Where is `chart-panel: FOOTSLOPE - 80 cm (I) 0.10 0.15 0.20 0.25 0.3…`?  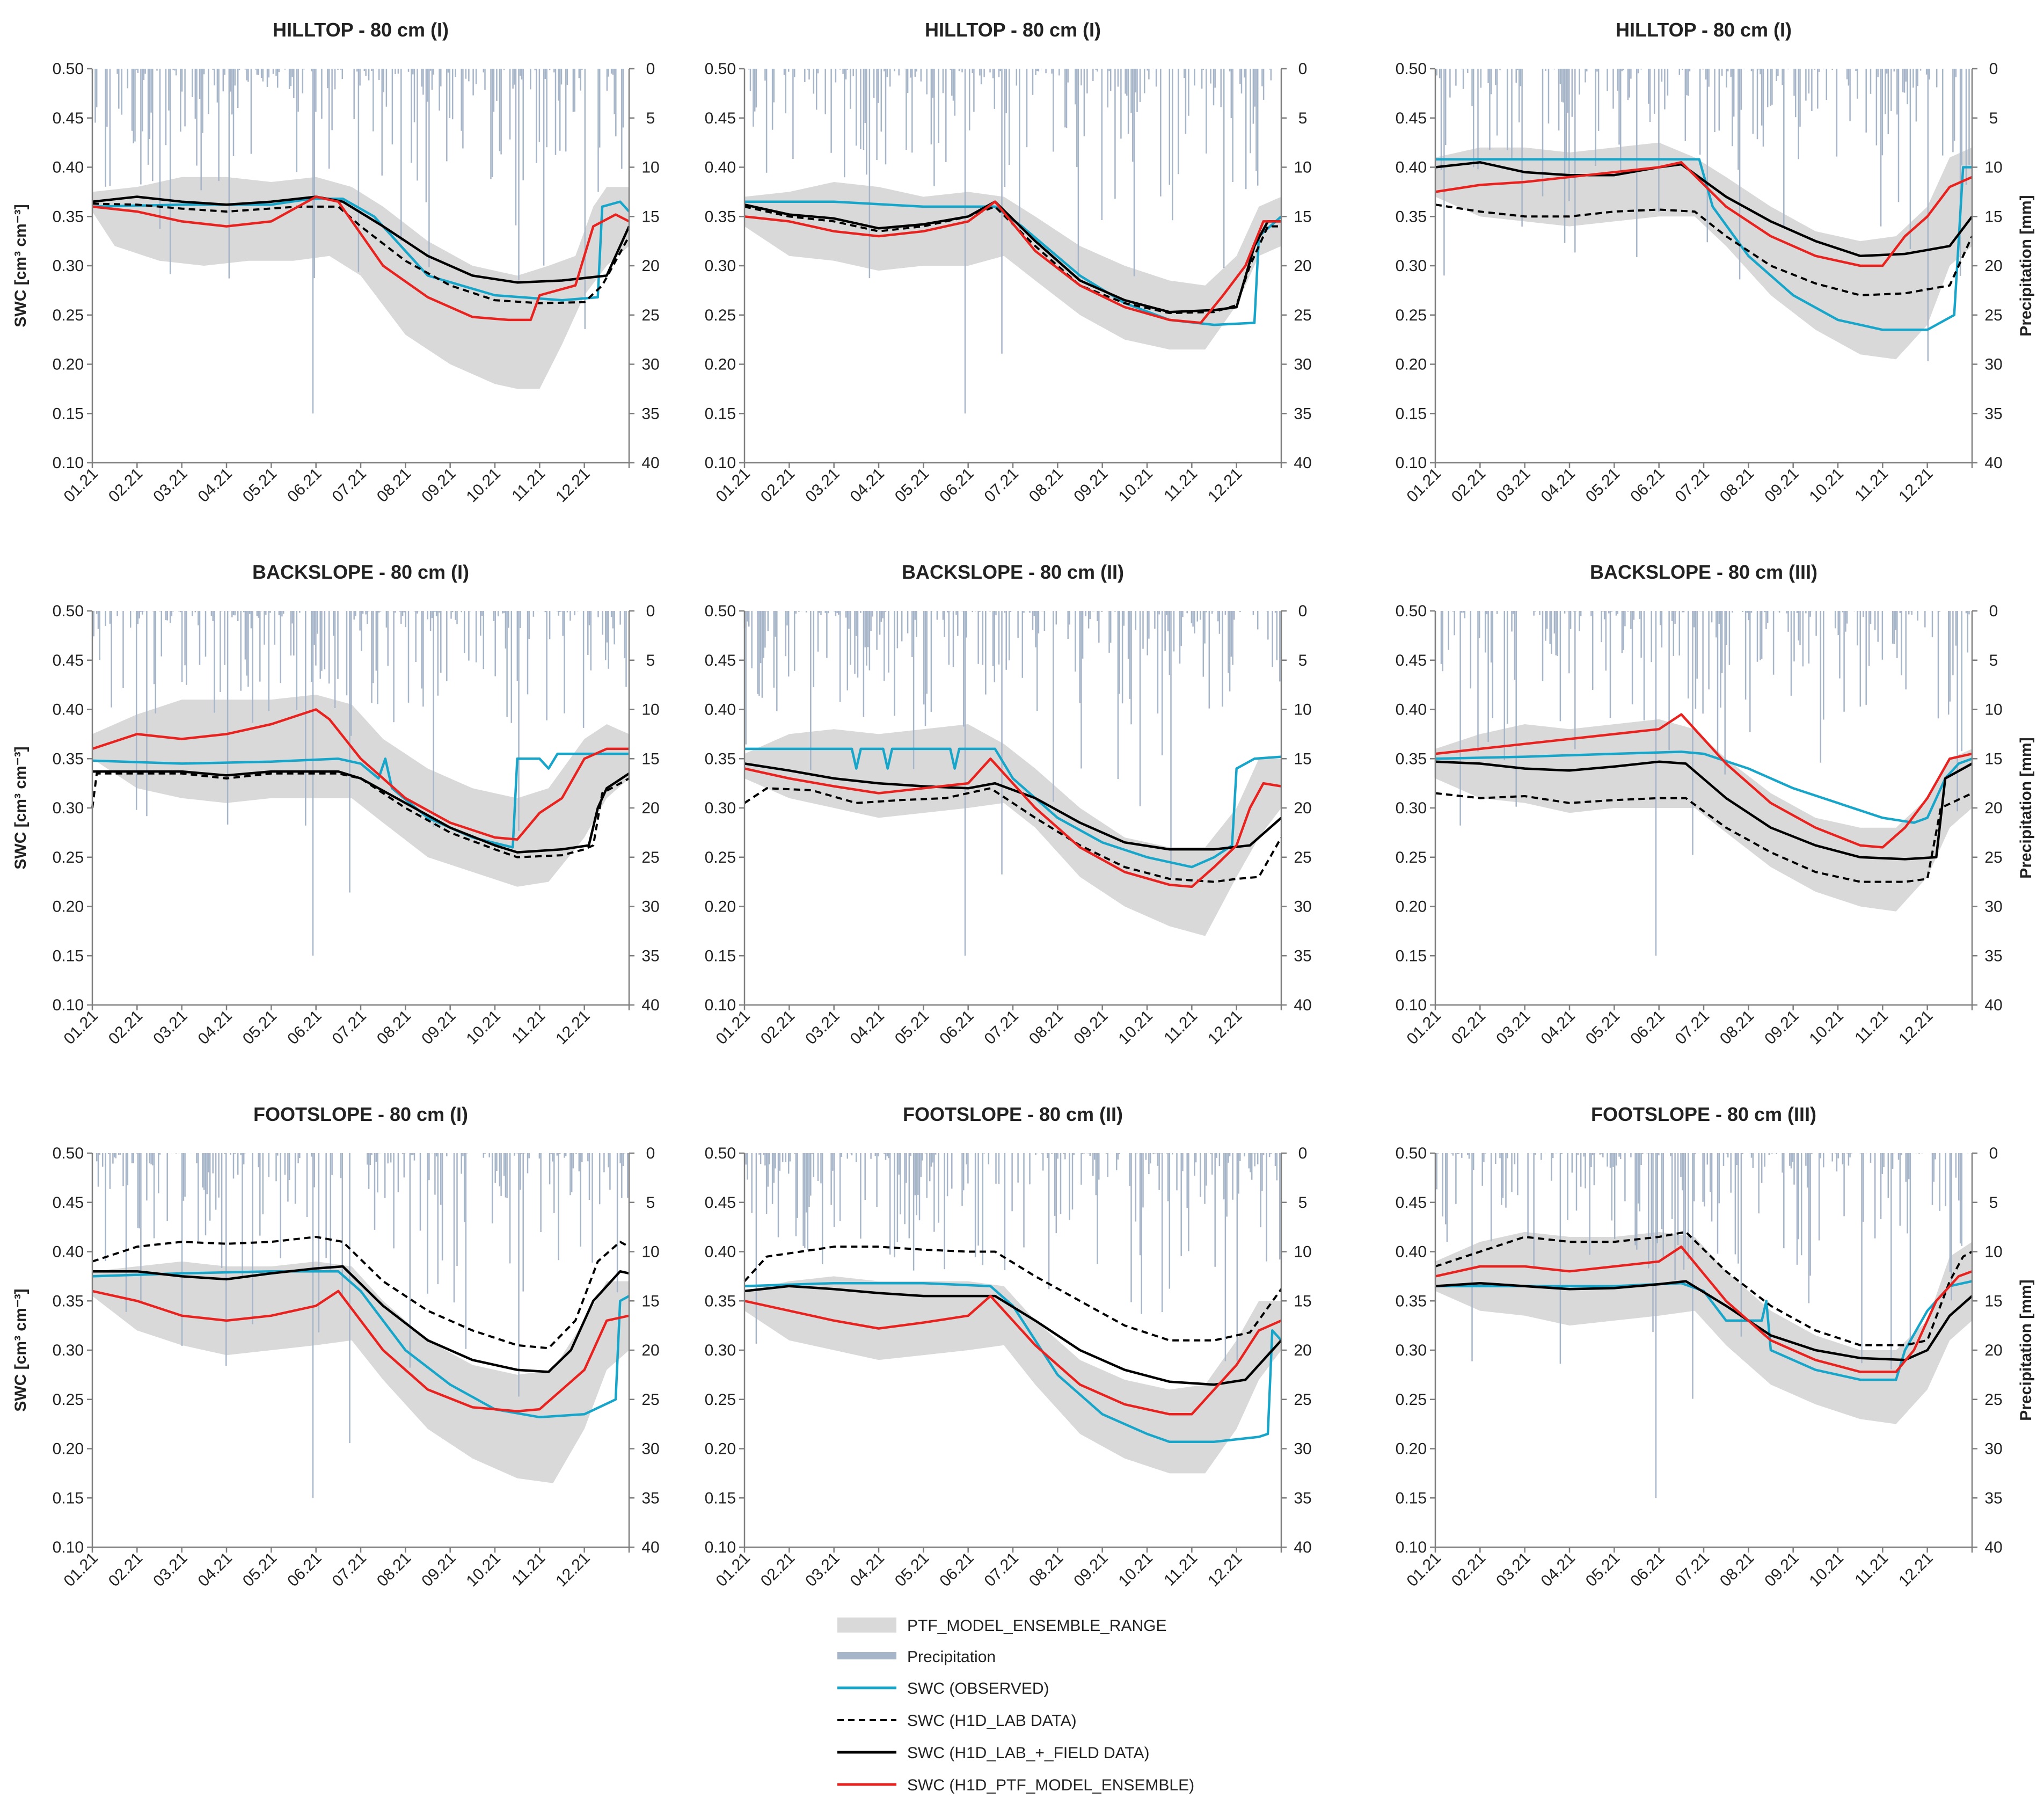 chart-panel: FOOTSLOPE - 80 cm (I) 0.10 0.15 0.20 0.25 0.3… is located at coordinates (336, 1346).